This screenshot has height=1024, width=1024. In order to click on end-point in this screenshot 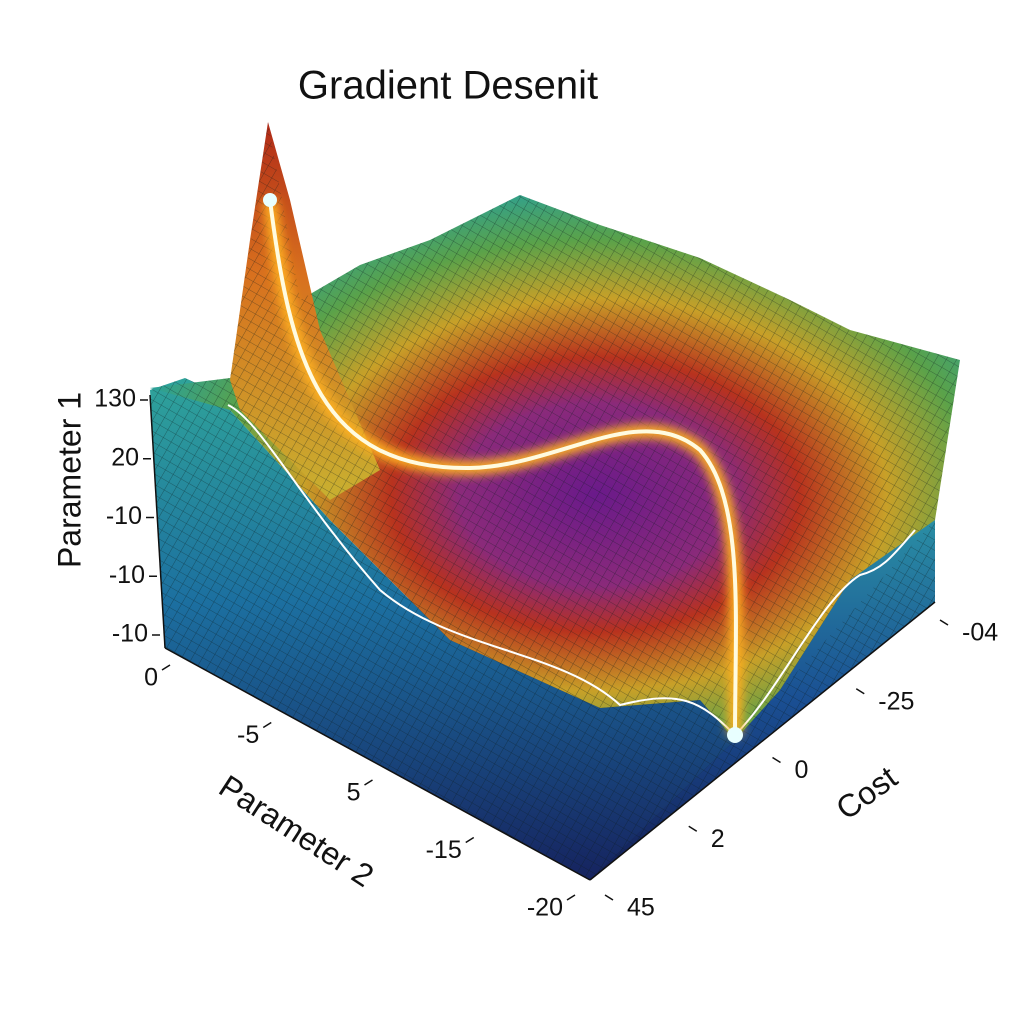, I will do `click(735, 735)`.